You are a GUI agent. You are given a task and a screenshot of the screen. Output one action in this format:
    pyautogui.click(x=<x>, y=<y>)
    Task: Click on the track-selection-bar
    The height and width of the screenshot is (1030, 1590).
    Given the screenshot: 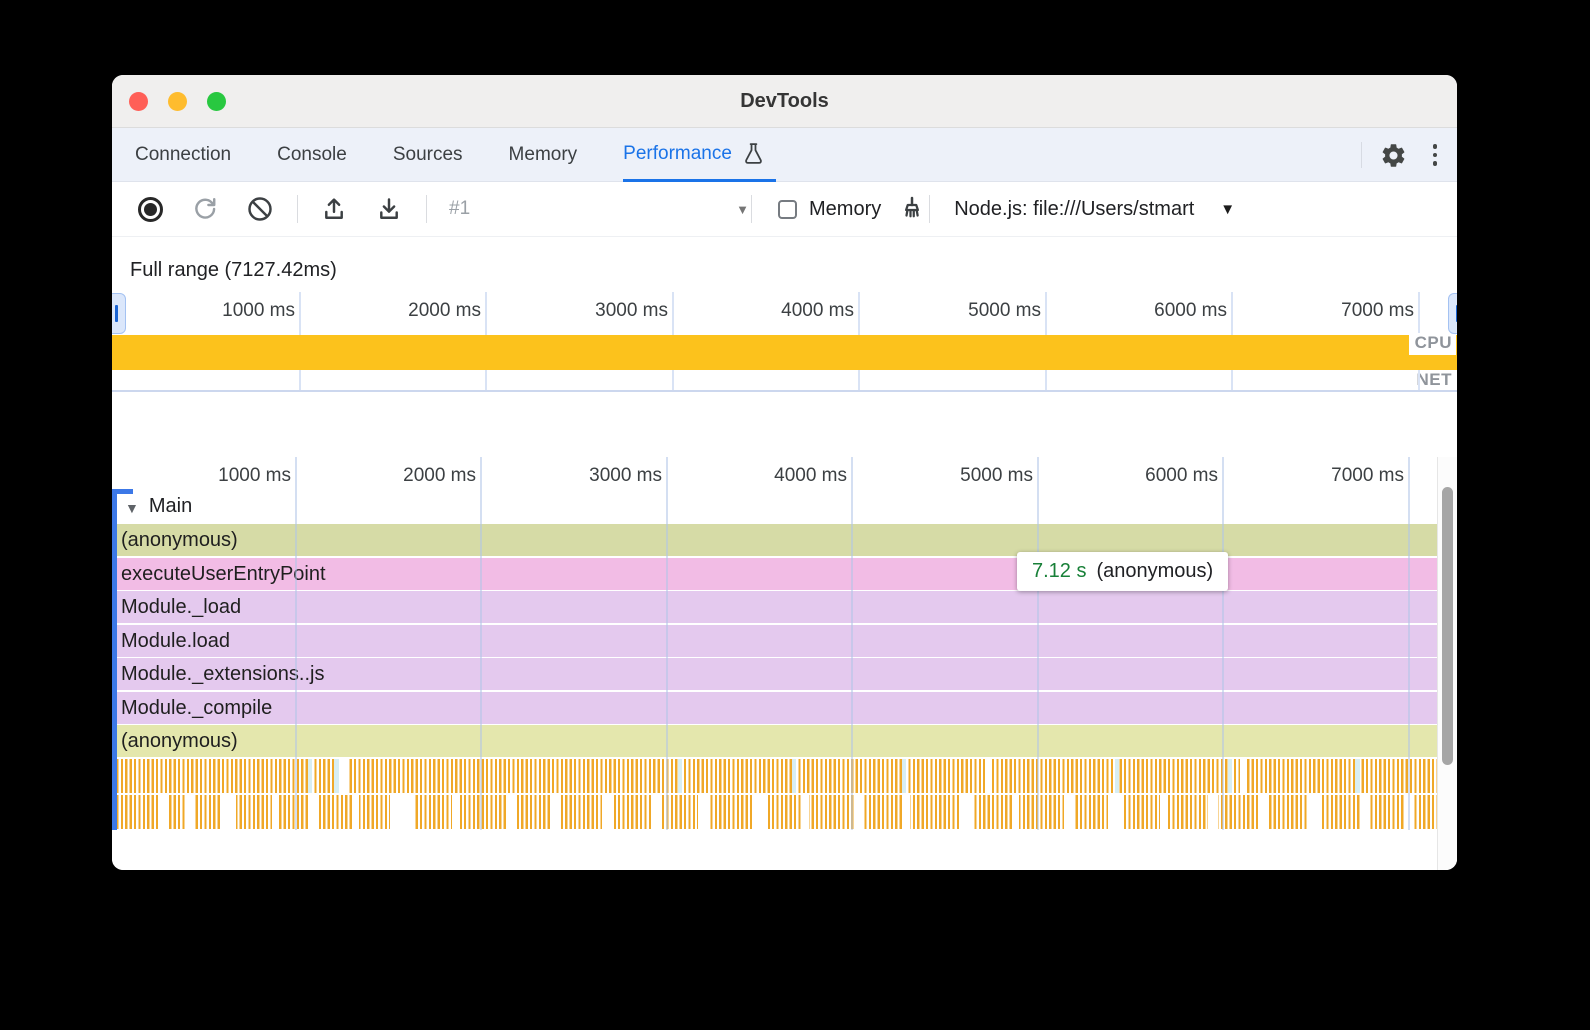 What is the action you would take?
    pyautogui.click(x=114, y=659)
    